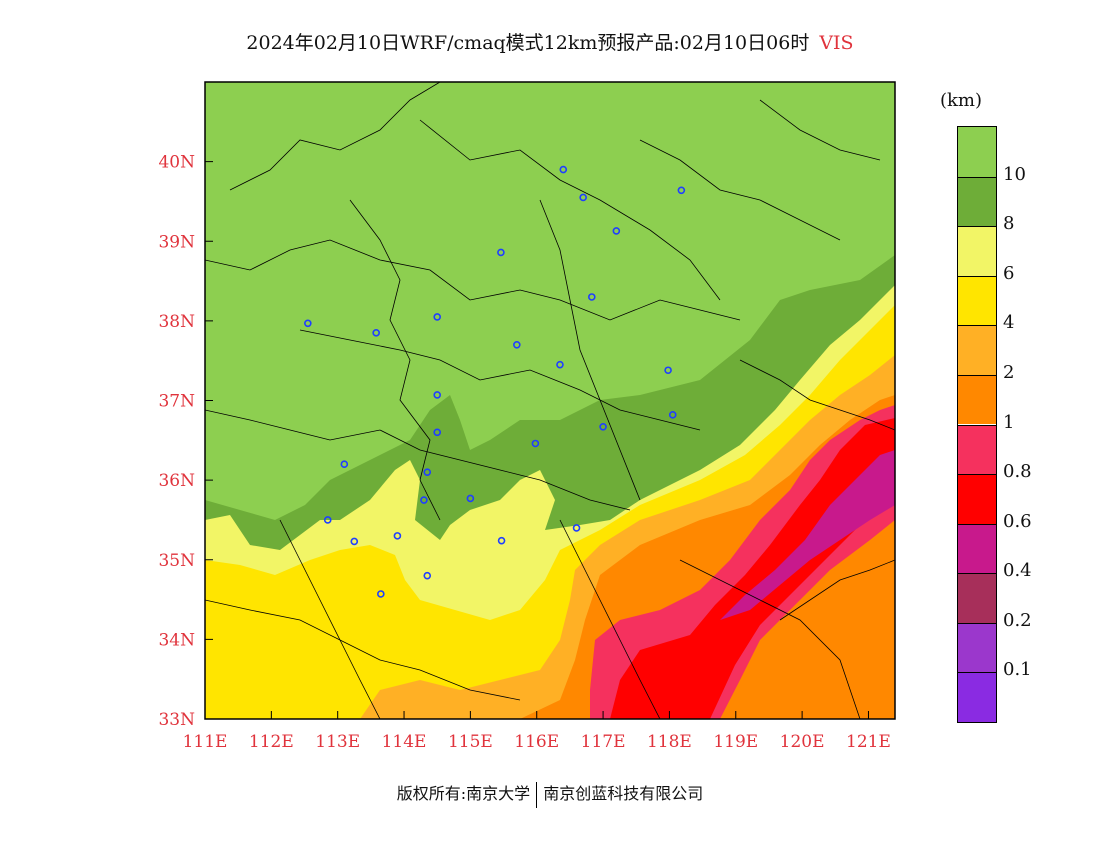  Describe the element at coordinates (337, 742) in the screenshot. I see `lon-tick-label: 113E` at that location.